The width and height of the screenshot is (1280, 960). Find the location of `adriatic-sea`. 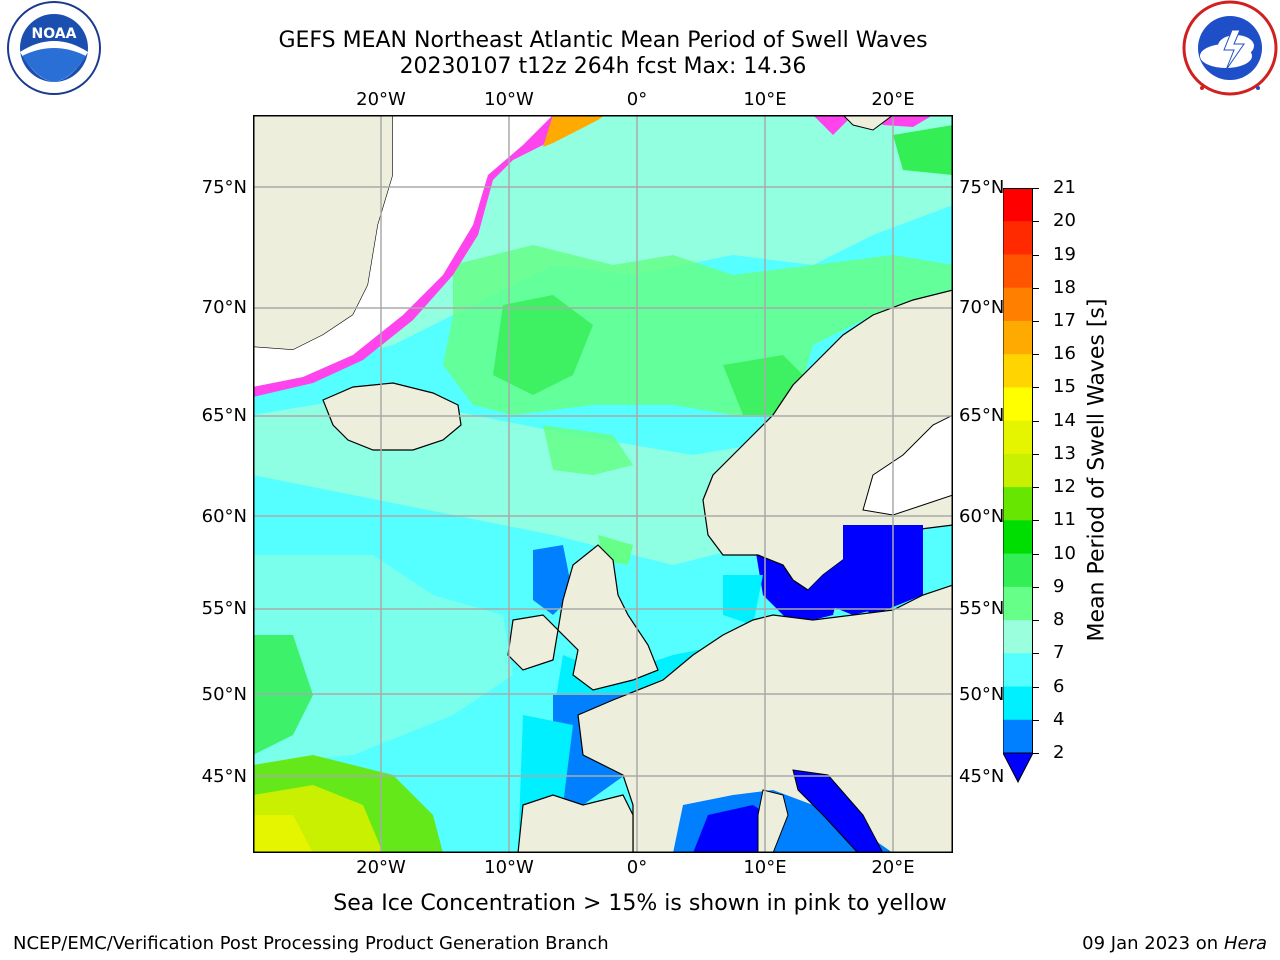

adriatic-sea is located at coordinates (838, 811).